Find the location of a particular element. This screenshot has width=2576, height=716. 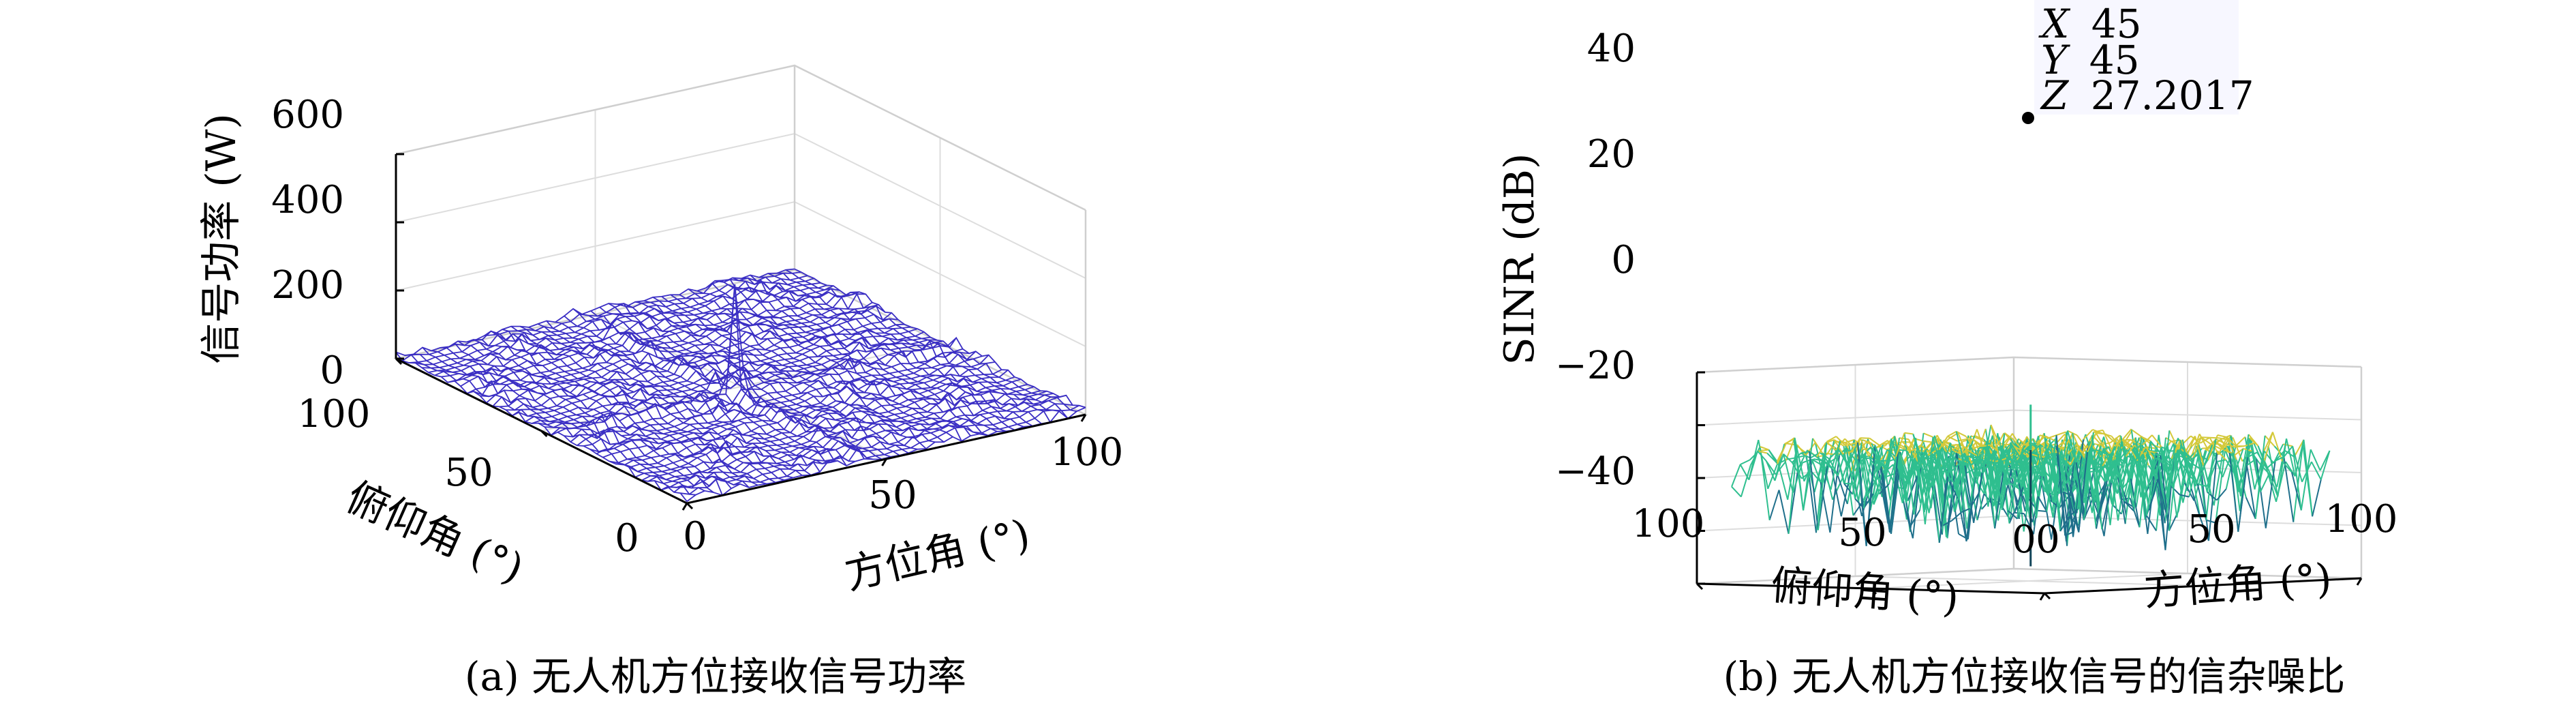

panel-a-y-tick: 50 is located at coordinates (468, 473).